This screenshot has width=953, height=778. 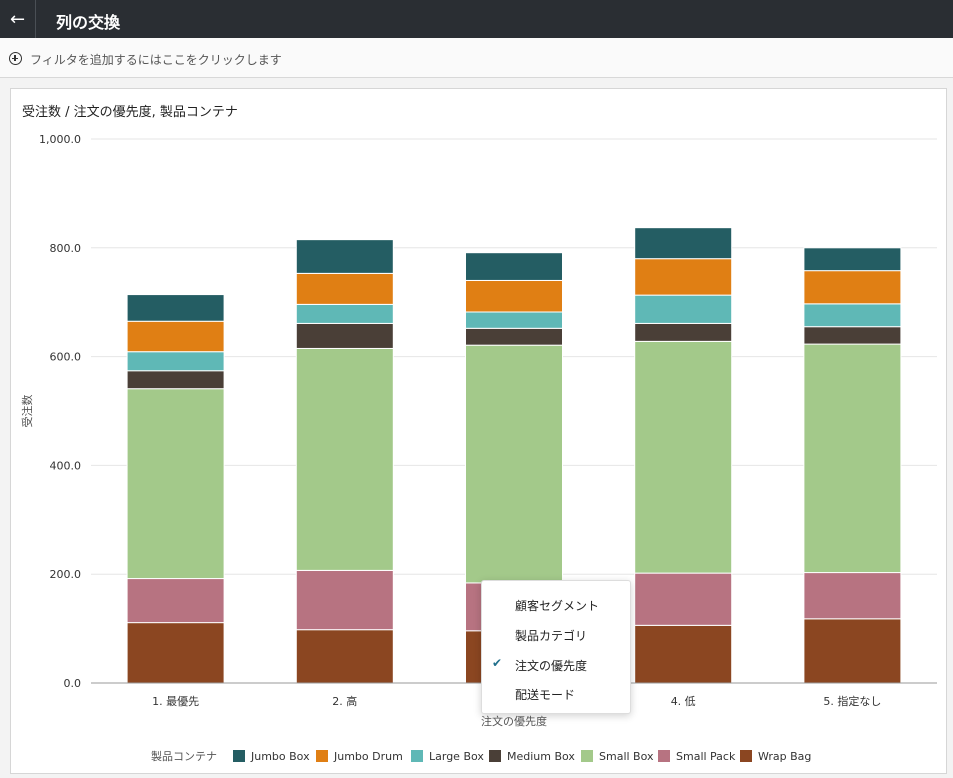 What do you see at coordinates (280, 756) in the screenshot?
I see `legend-label: Jumbo Box` at bounding box center [280, 756].